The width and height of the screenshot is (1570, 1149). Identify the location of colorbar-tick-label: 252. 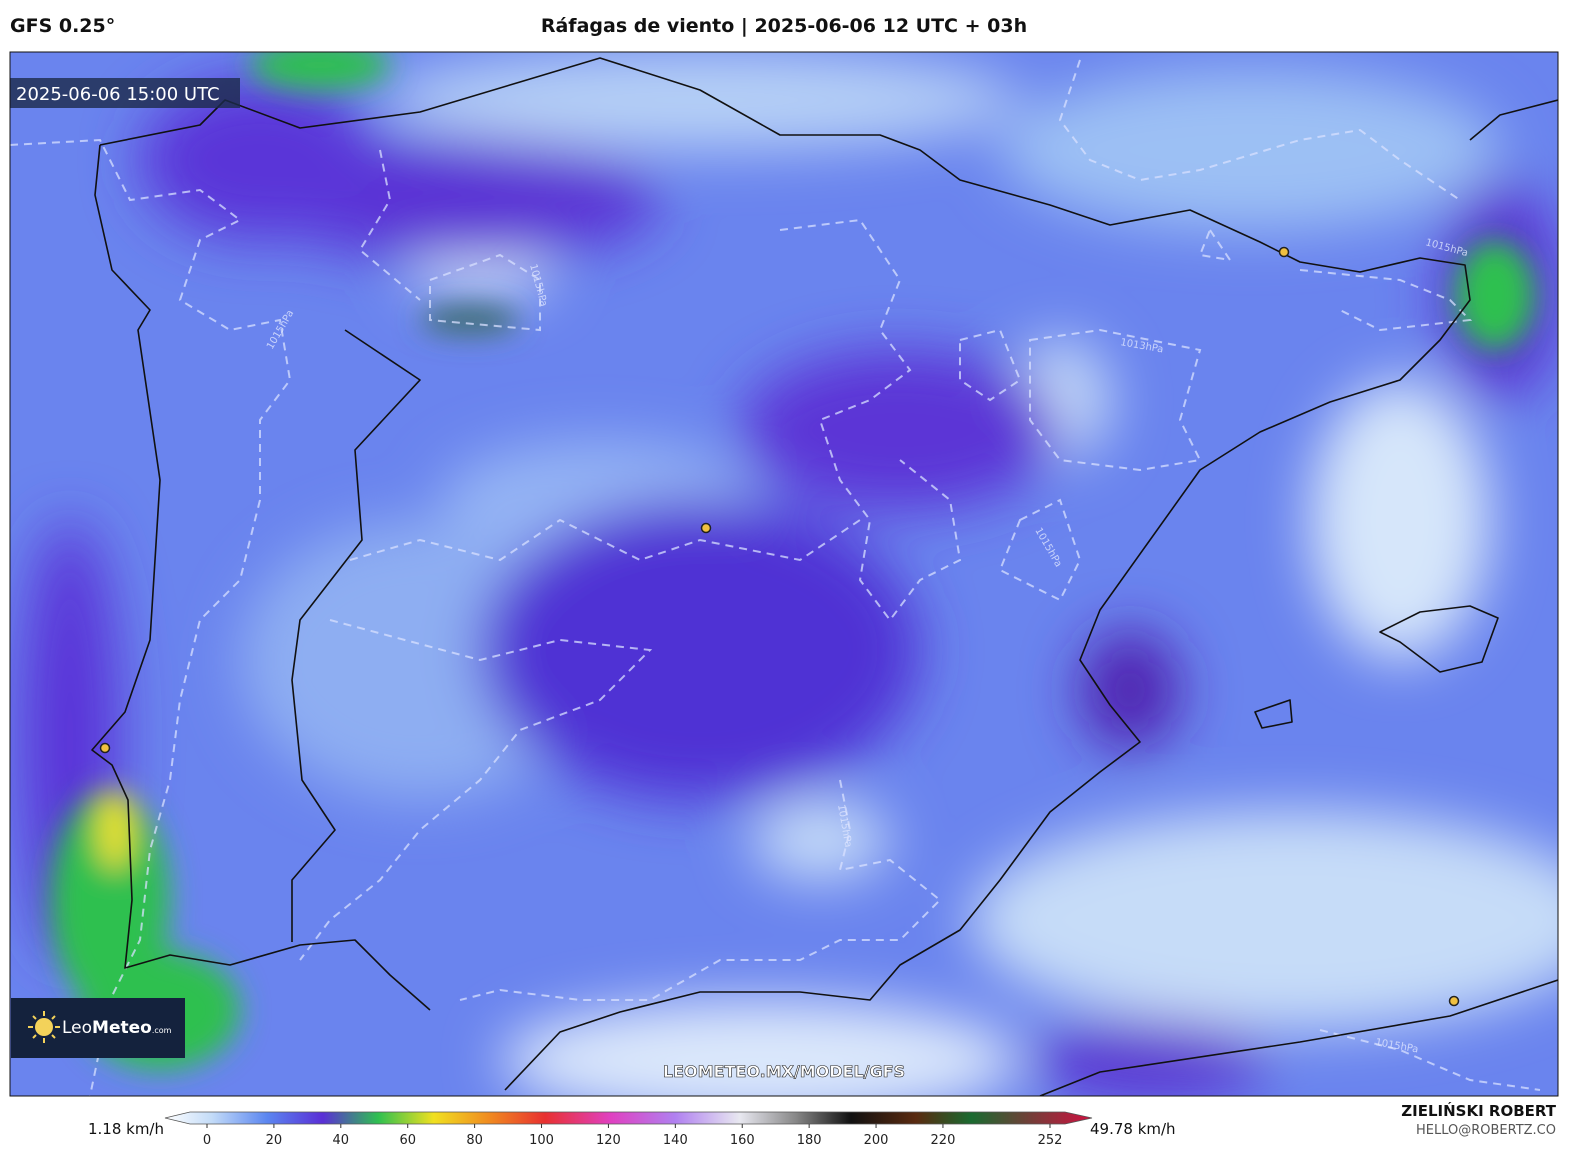
(1050, 1140).